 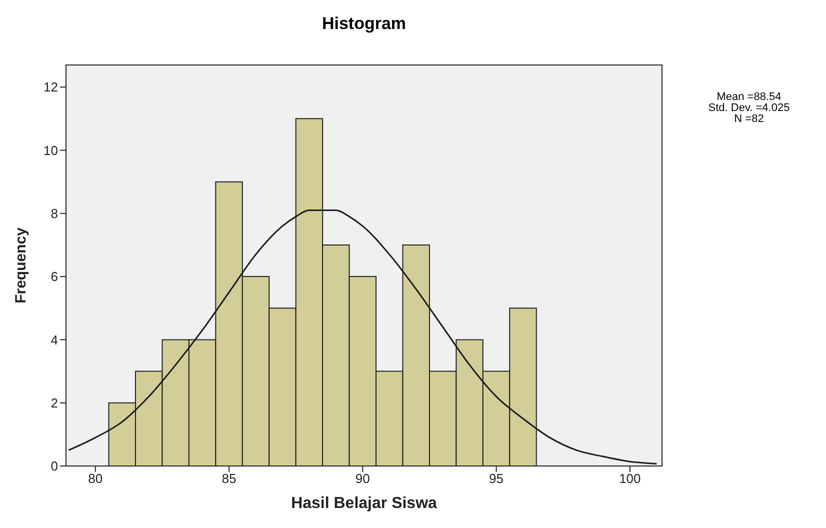 What do you see at coordinates (749, 108) in the screenshot?
I see `text: Std. Dev. =4.025` at bounding box center [749, 108].